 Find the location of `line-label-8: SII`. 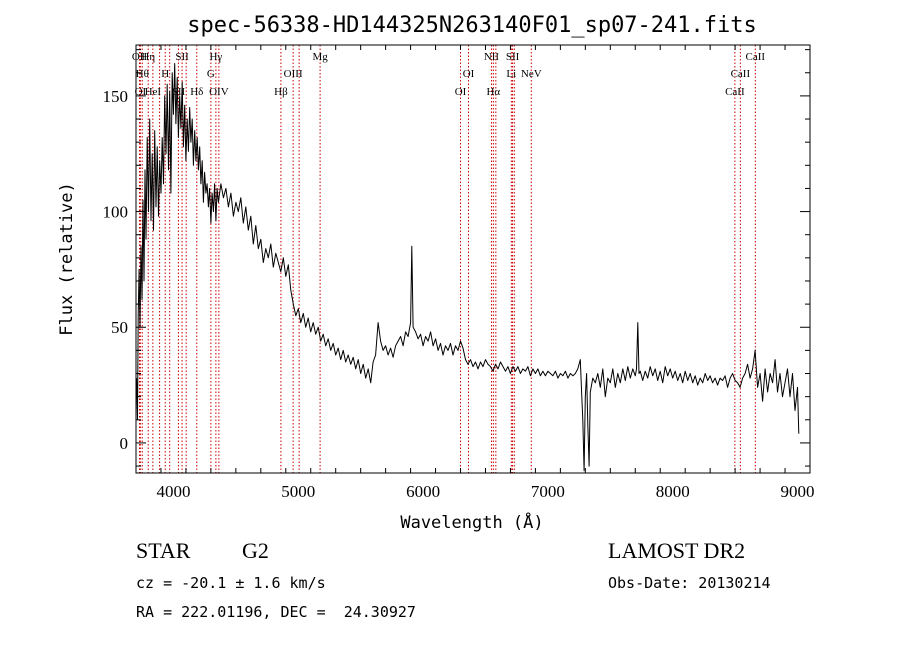

line-label-8: SII is located at coordinates (182, 57).